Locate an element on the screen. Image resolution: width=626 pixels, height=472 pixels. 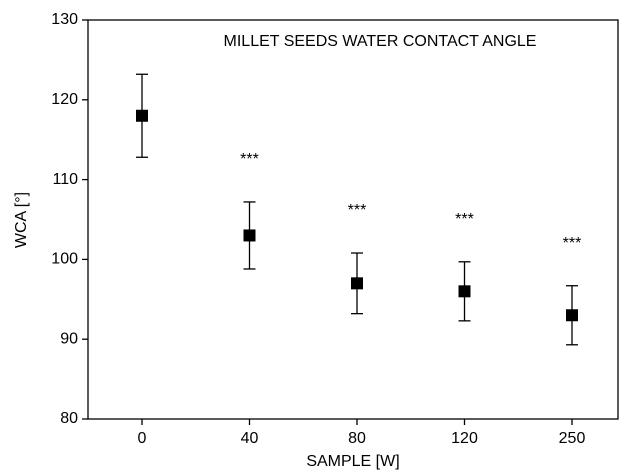
y-axis-label: WCA [°] is located at coordinates (21, 220).